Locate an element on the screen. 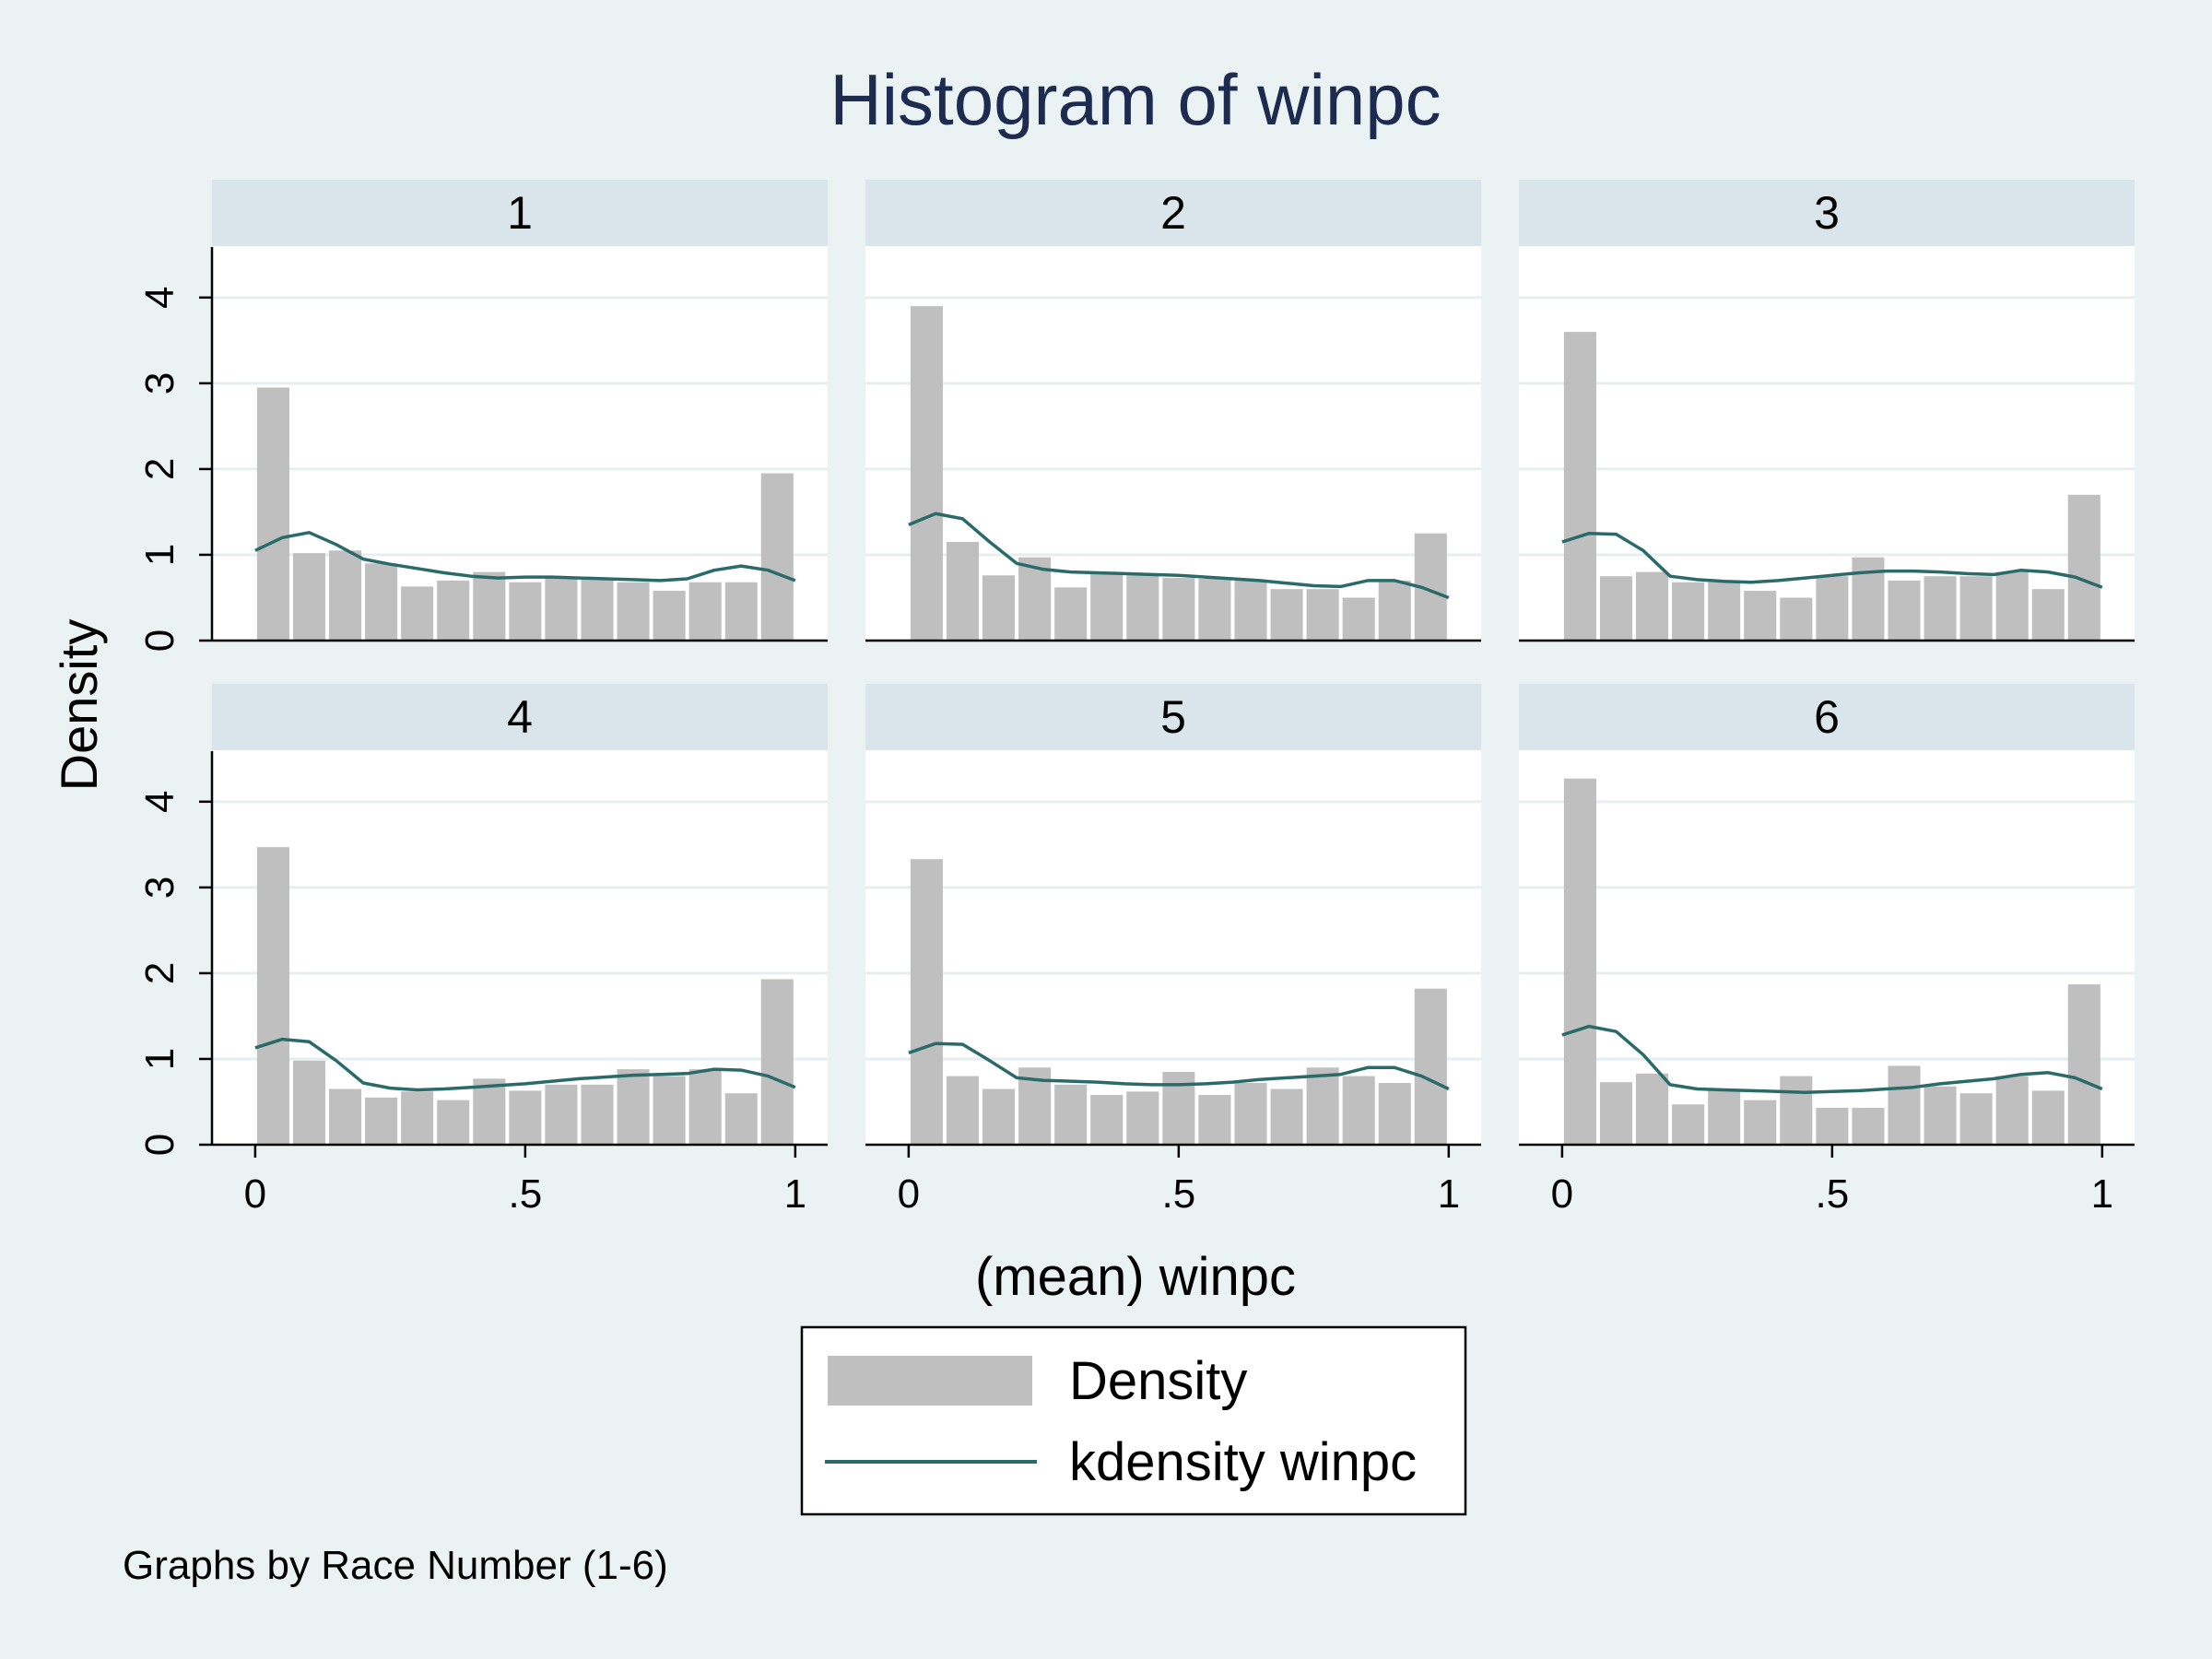  panel-6: 60.5 1 is located at coordinates (1827, 950).